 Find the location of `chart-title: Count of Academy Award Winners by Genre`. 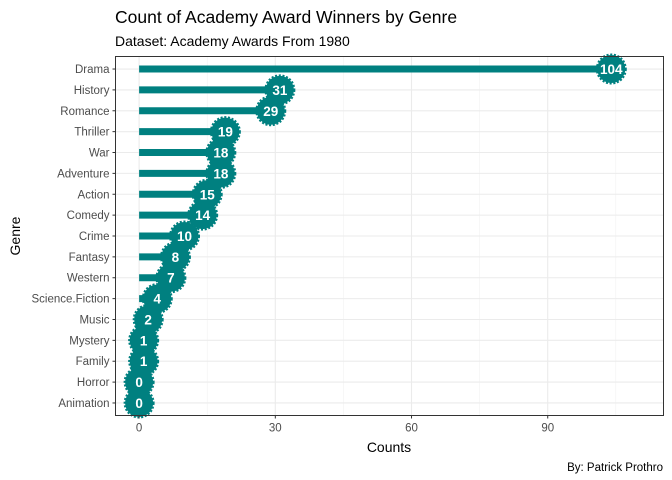

chart-title: Count of Academy Award Winners by Genre is located at coordinates (286, 17).